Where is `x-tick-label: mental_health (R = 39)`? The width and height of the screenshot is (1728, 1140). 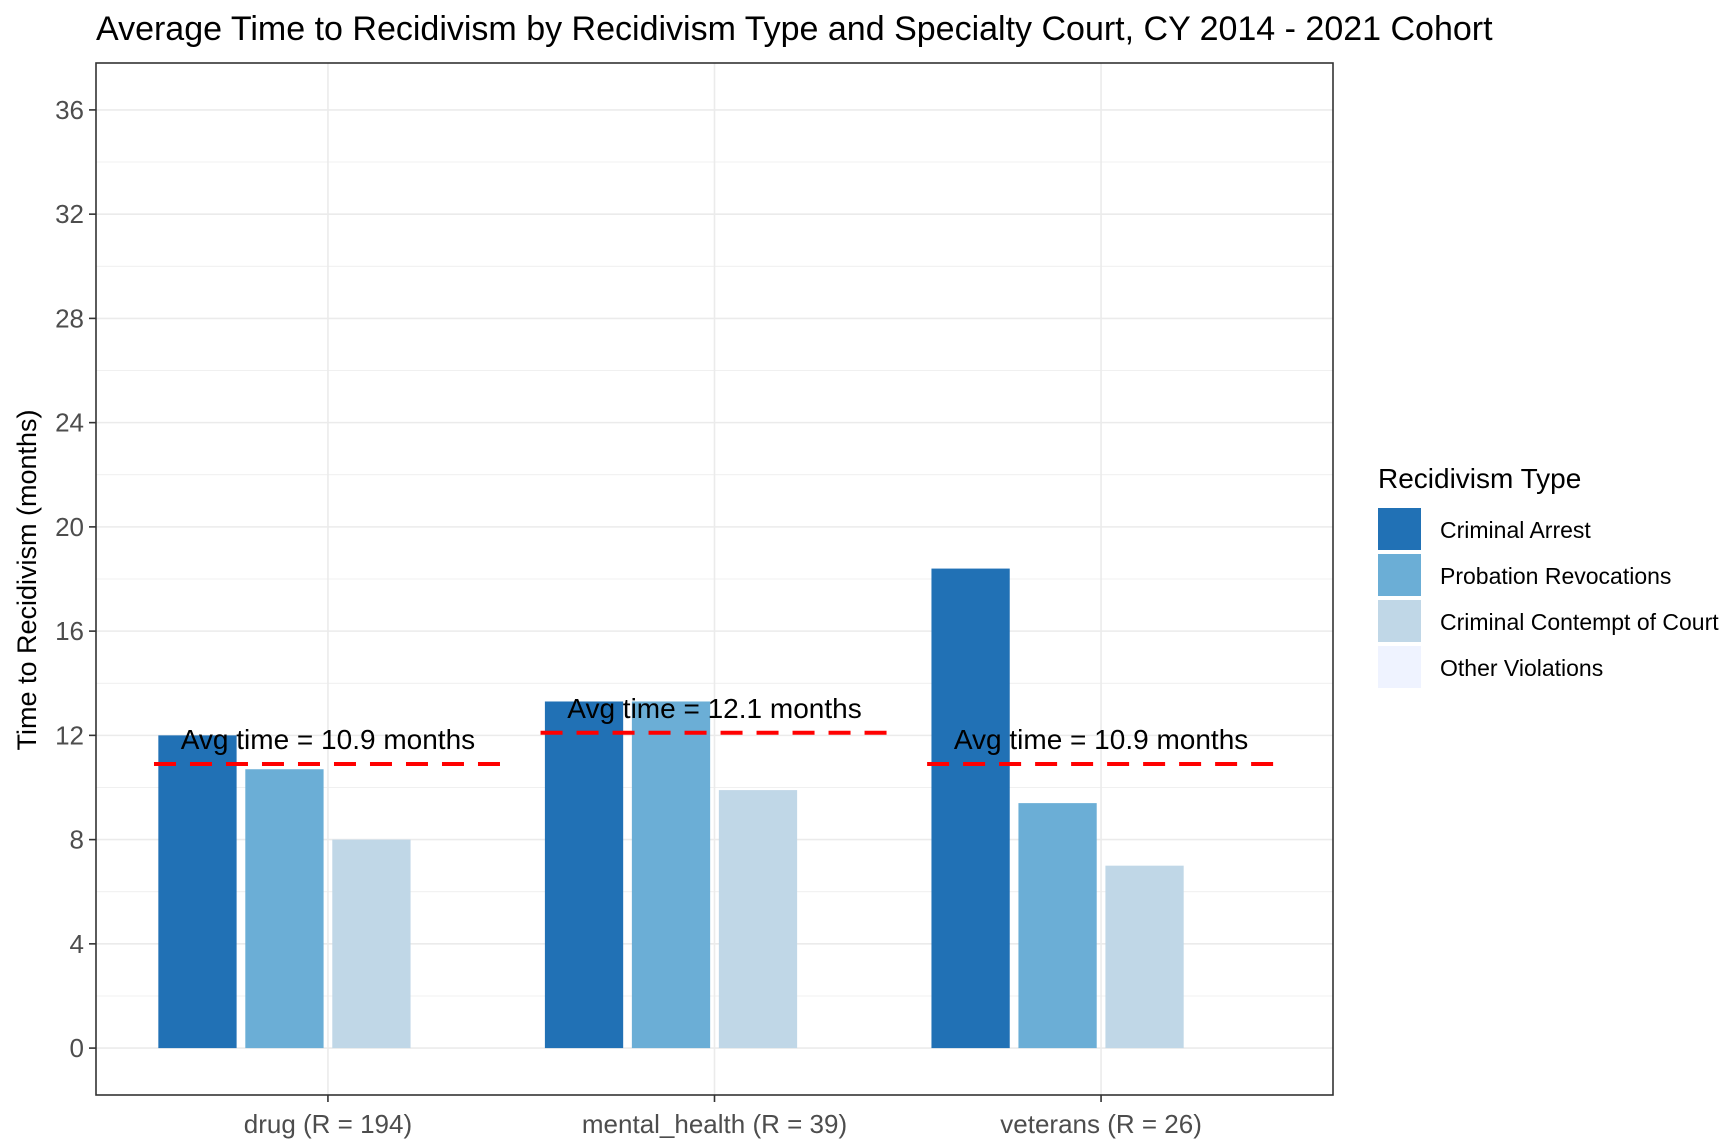
x-tick-label: mental_health (R = 39) is located at coordinates (714, 1124).